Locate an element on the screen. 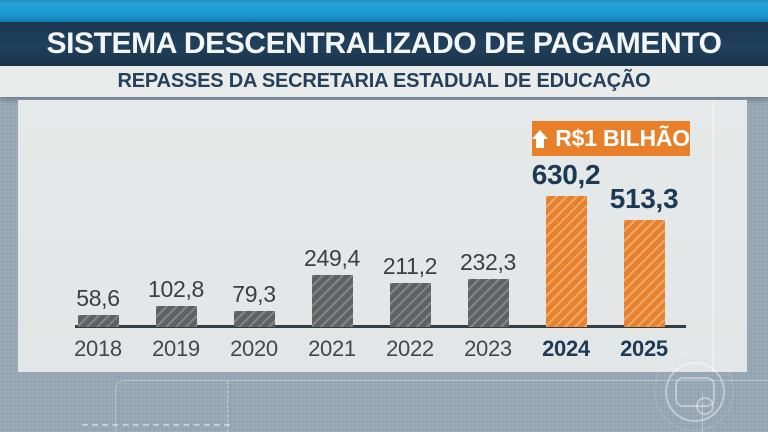  bar-2020 is located at coordinates (254, 319).